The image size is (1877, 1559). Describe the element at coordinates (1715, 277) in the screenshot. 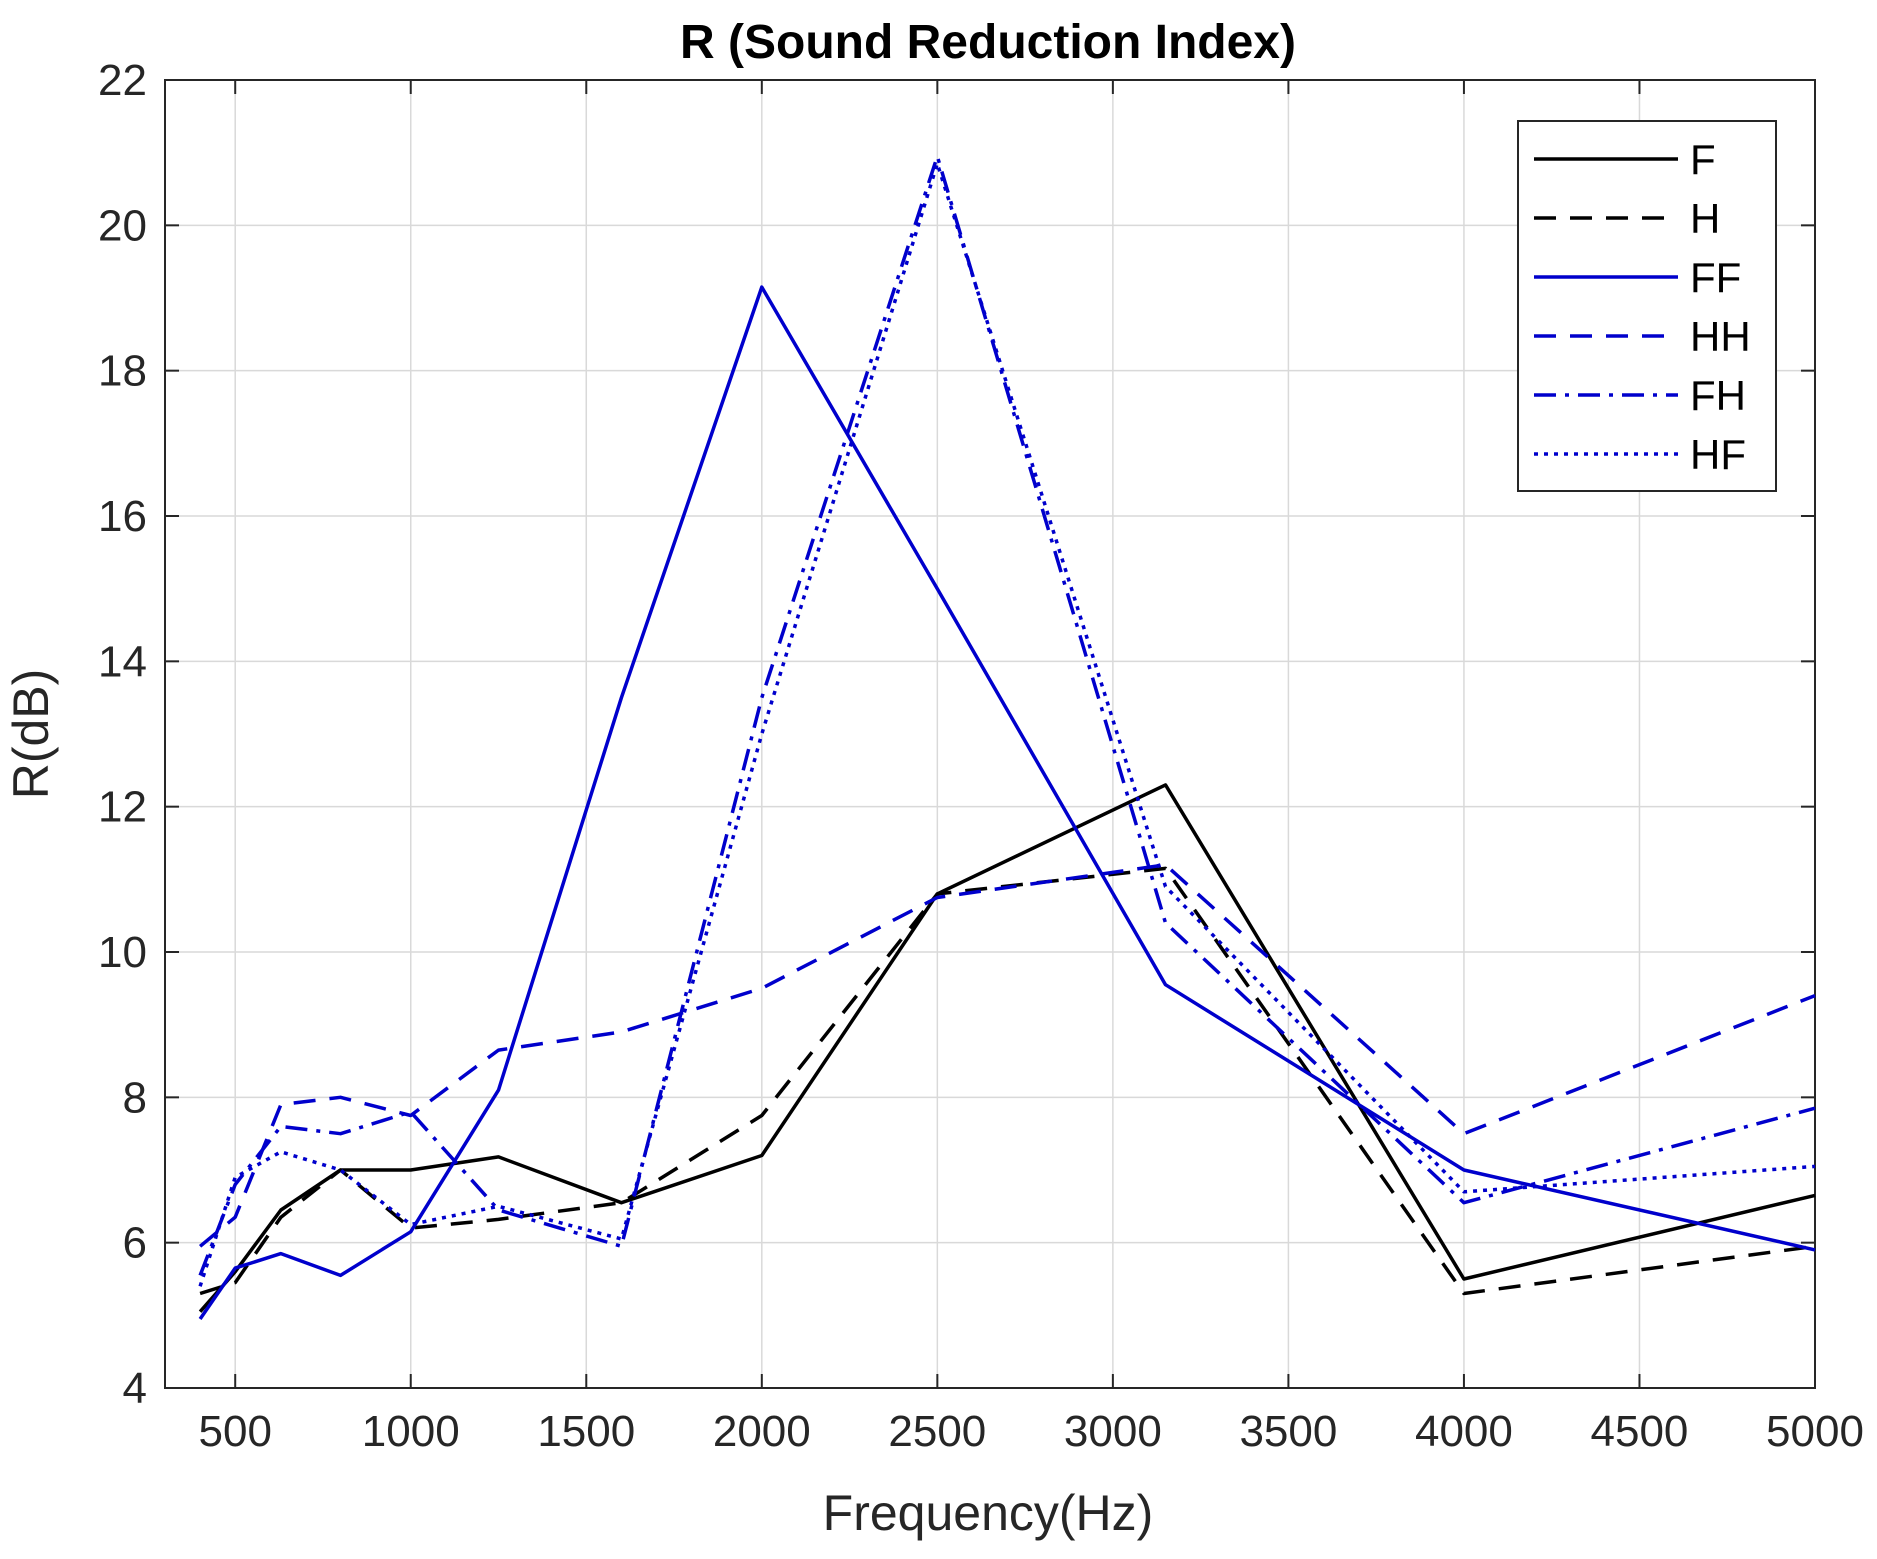

I see `legend-label-ff: FF` at that location.